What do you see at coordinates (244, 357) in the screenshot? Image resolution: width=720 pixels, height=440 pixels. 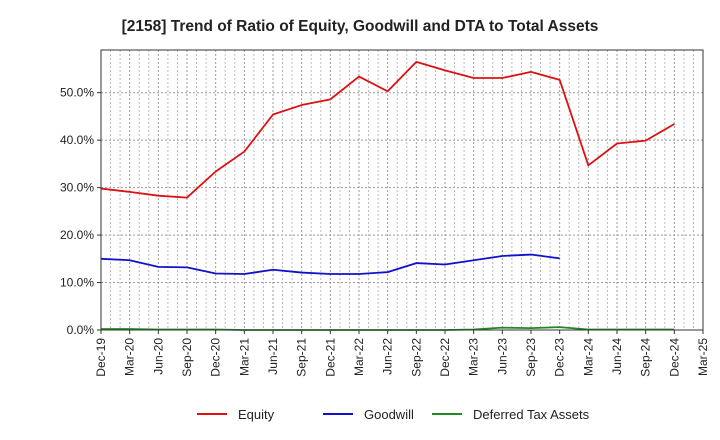 I see `x-tick-label: Mar-21` at bounding box center [244, 357].